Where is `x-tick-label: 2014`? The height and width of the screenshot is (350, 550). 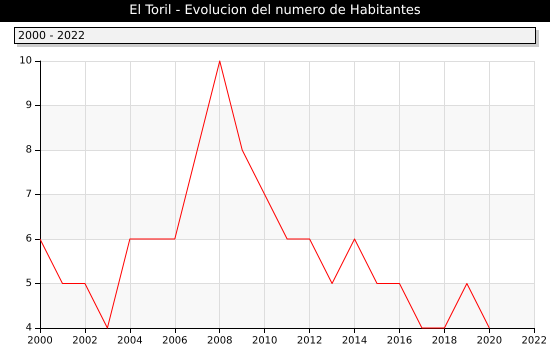 x-tick-label: 2014 is located at coordinates (355, 341).